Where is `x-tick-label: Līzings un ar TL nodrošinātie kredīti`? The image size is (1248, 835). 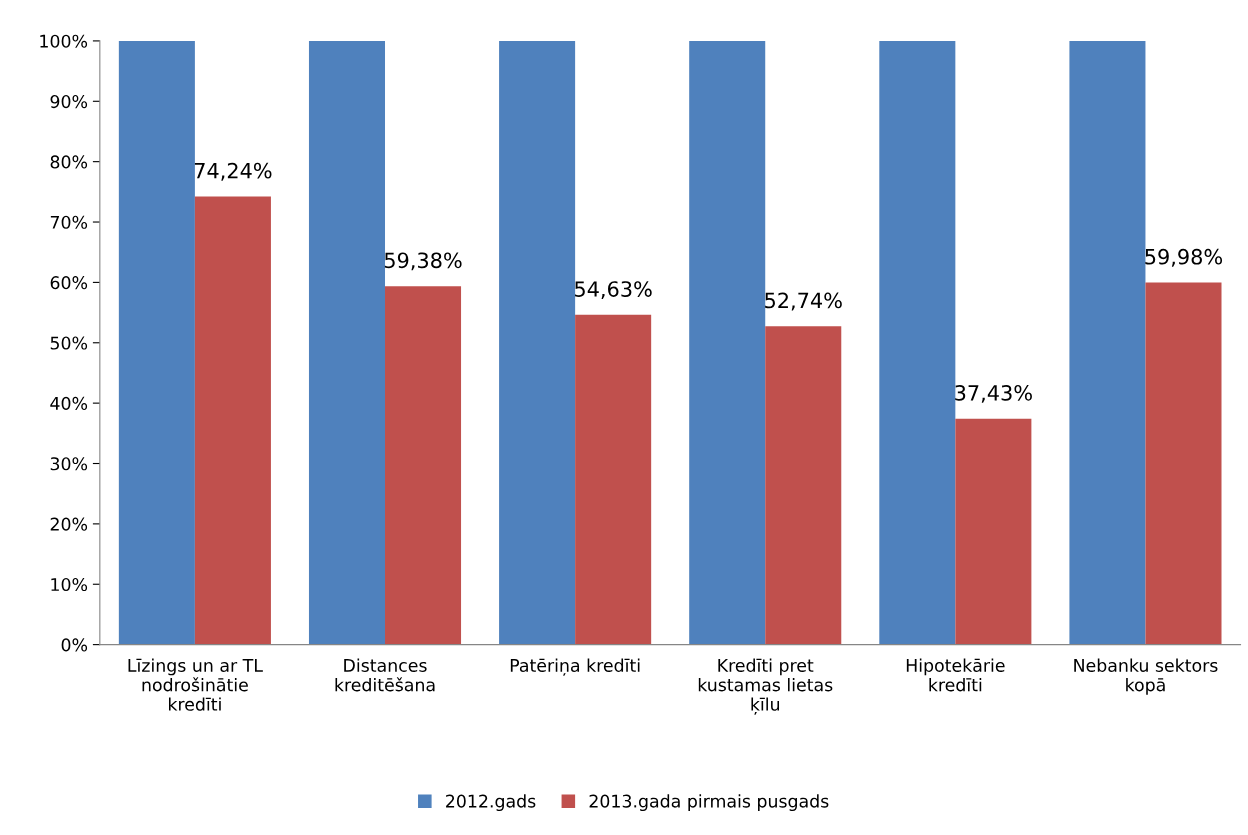 x-tick-label: Līzings un ar TL nodrošinātie kredīti is located at coordinates (195, 684).